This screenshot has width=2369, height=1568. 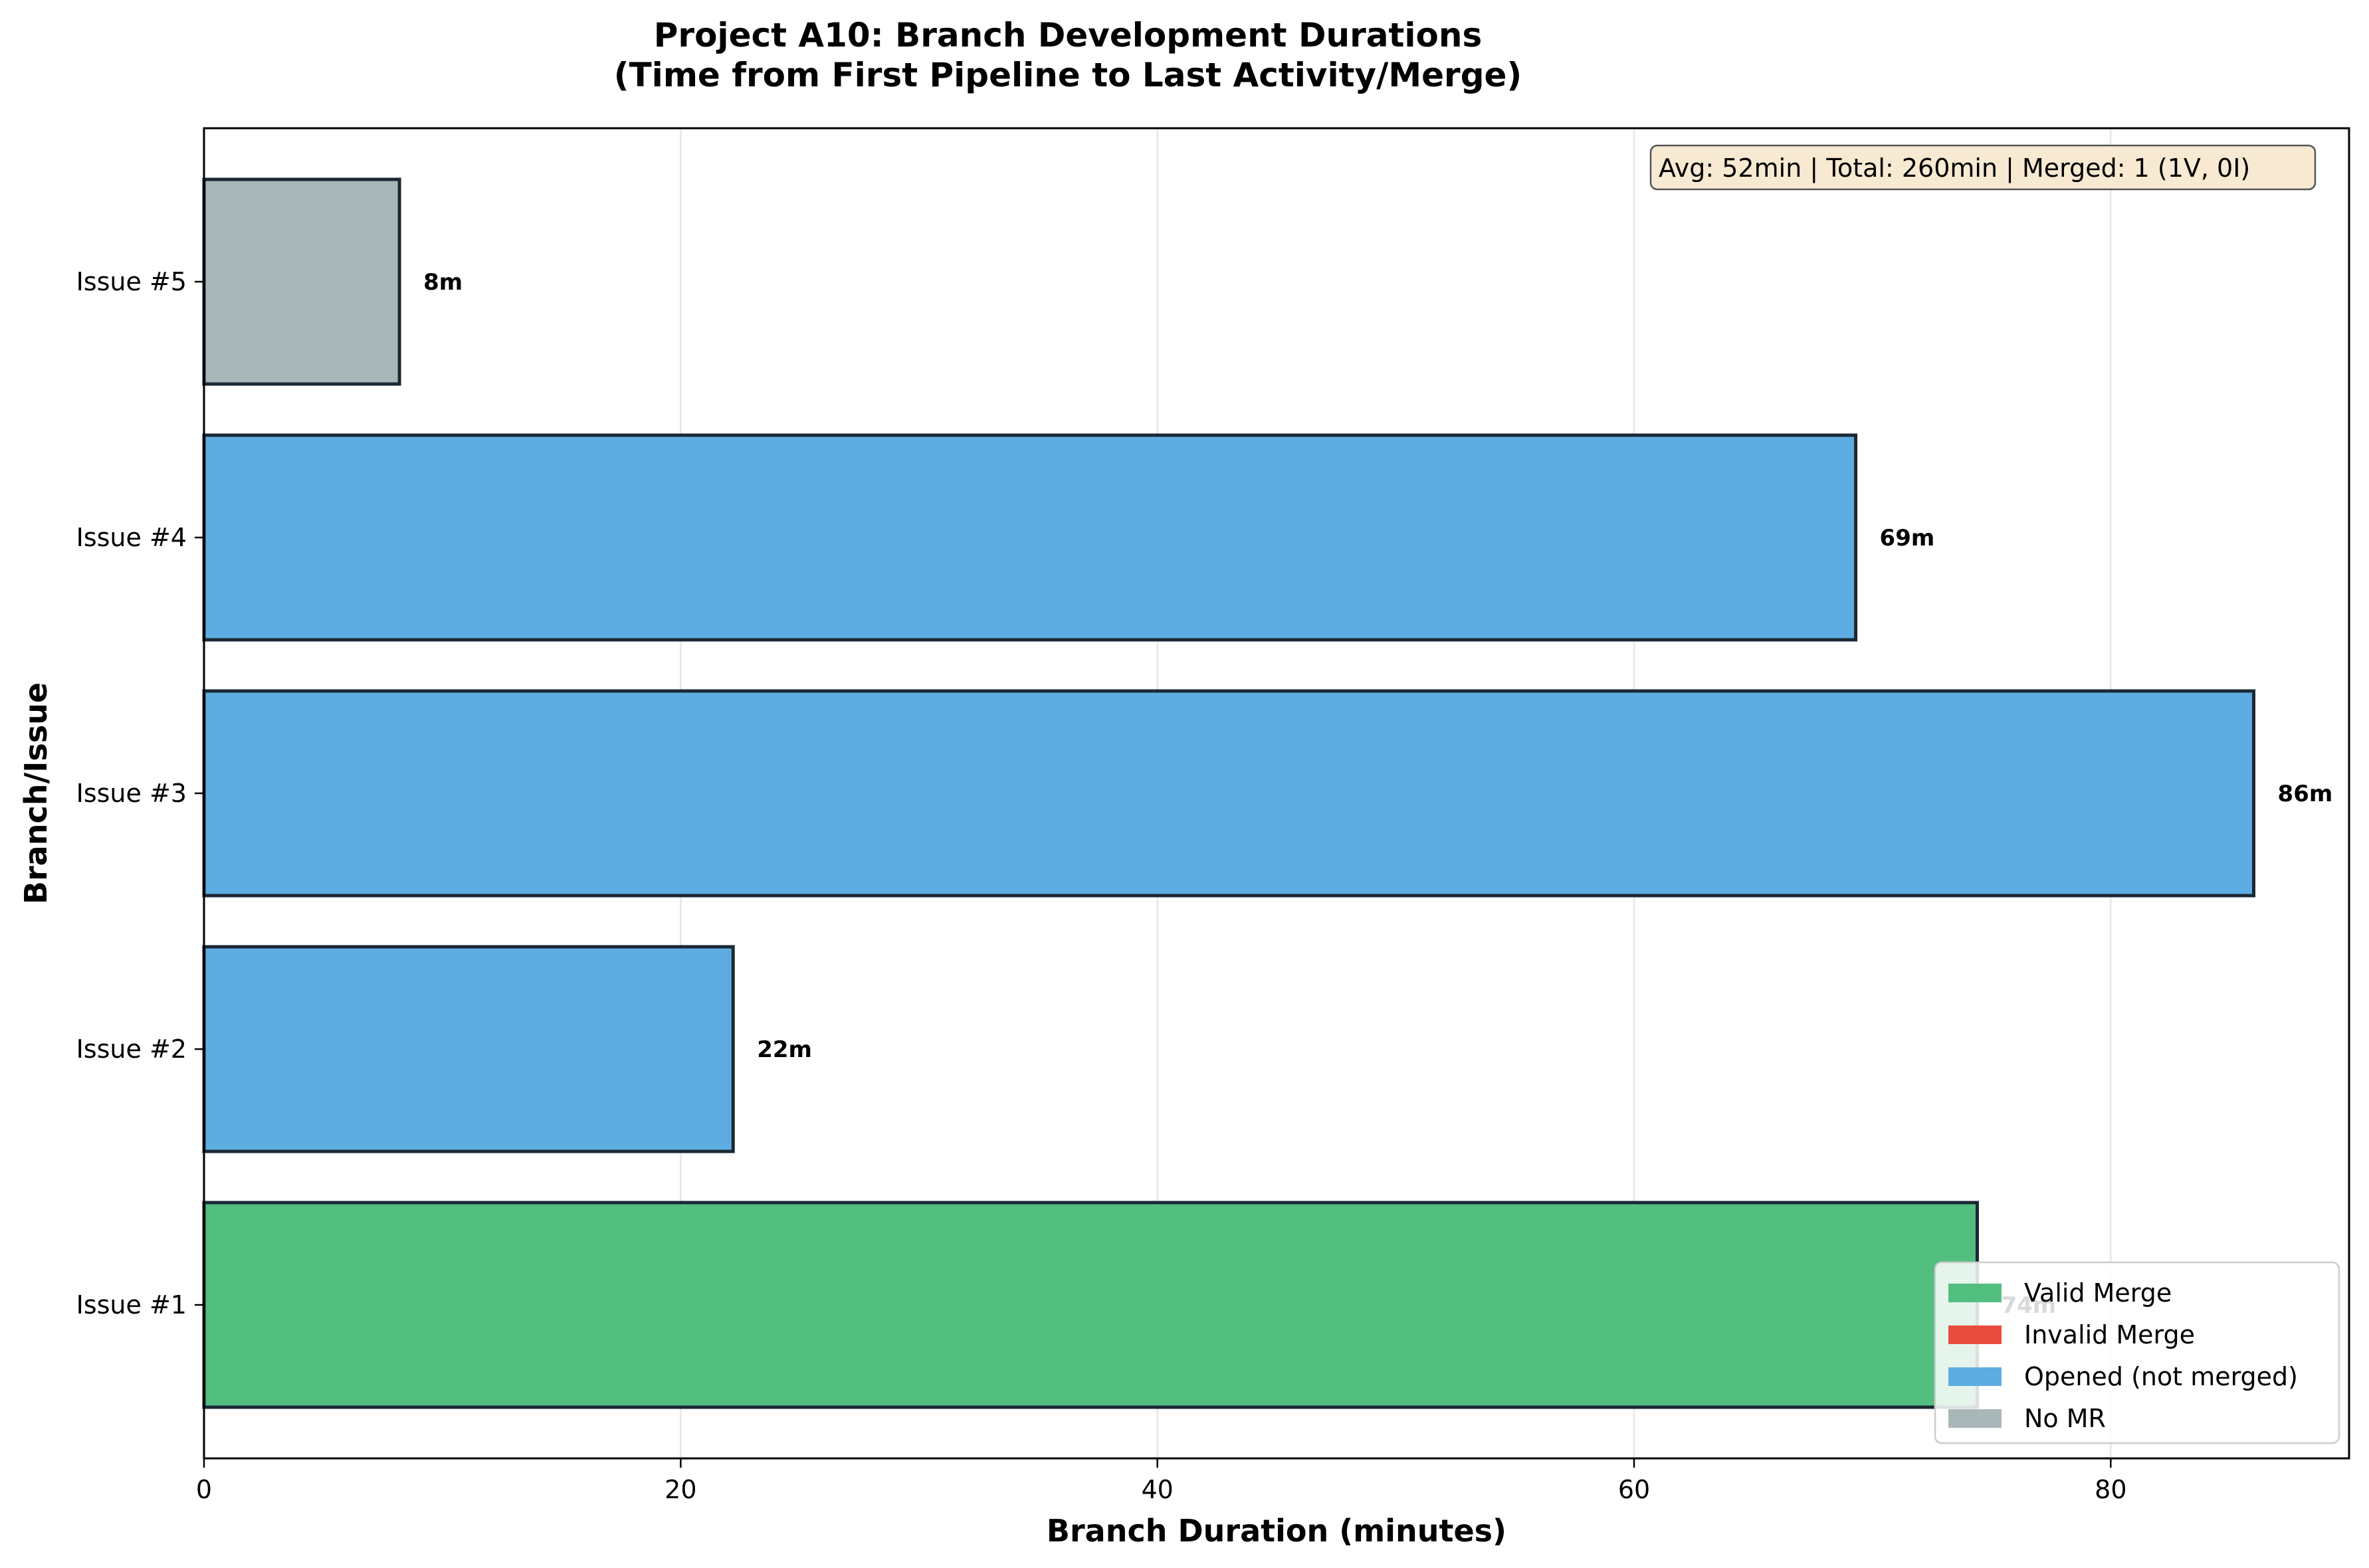 I want to click on legend-label: Invalid Merge, so click(x=2109, y=1334).